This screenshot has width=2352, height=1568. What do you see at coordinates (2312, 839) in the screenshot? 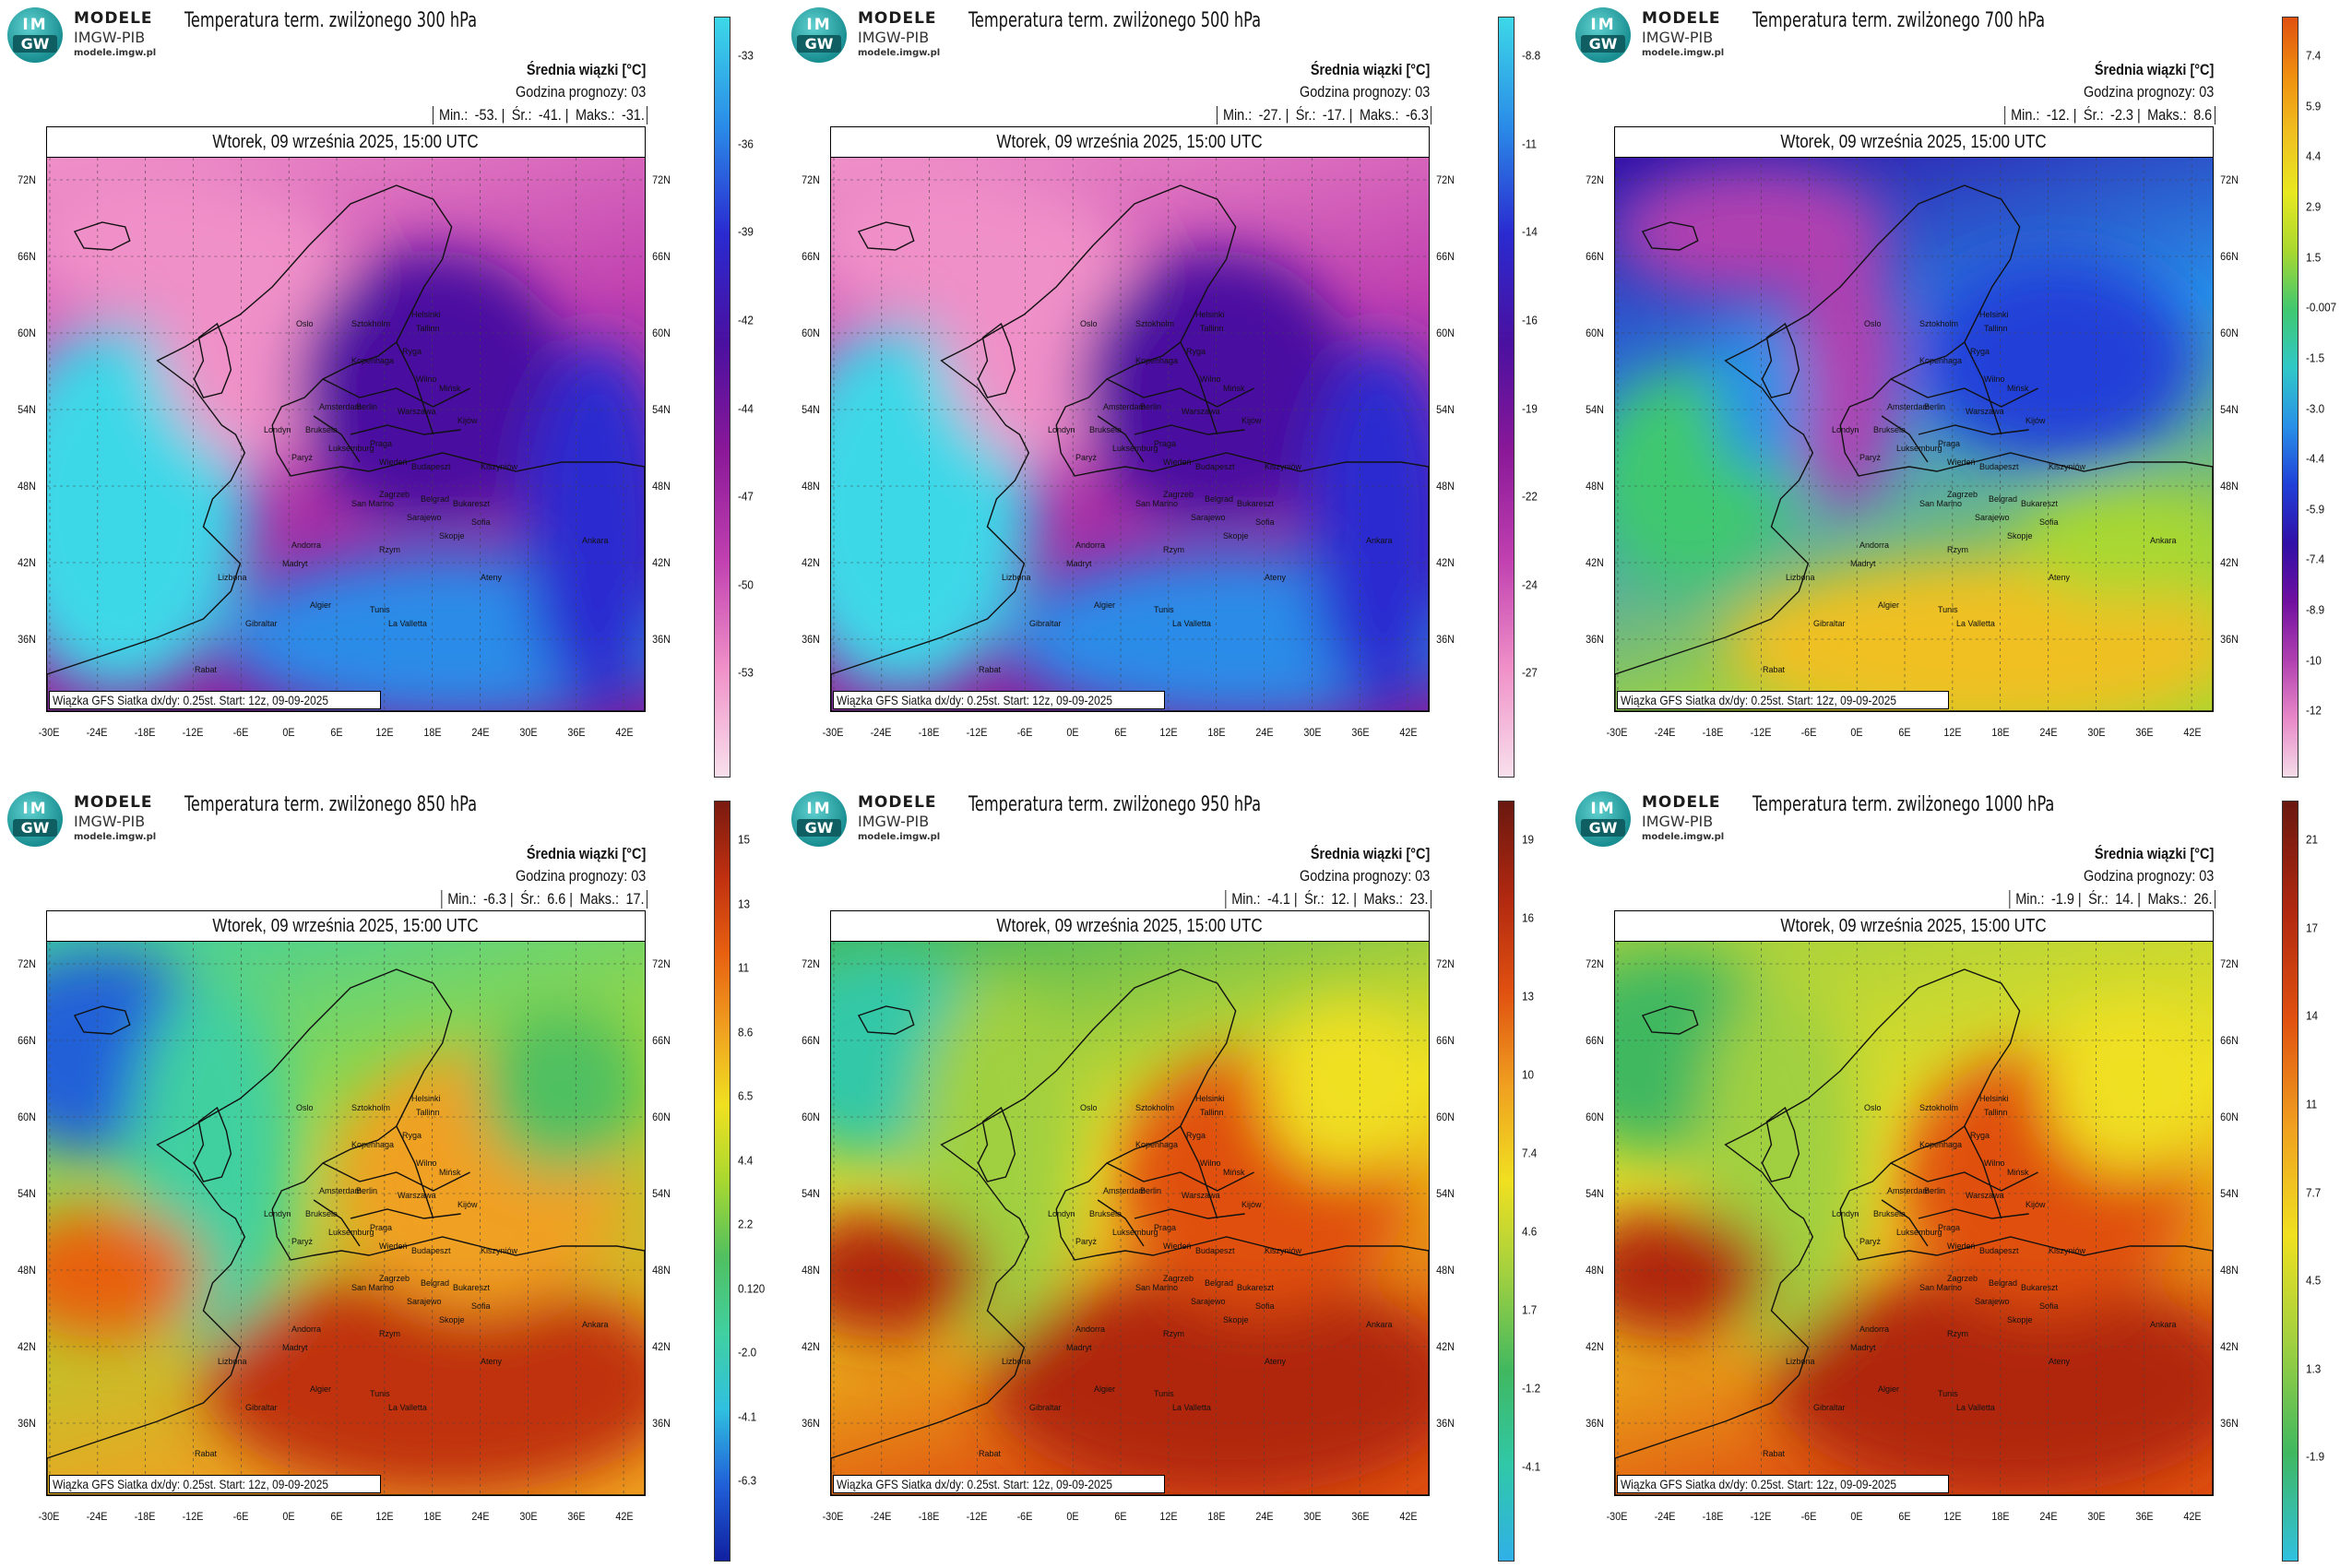
I see `colorbar-label: 21` at bounding box center [2312, 839].